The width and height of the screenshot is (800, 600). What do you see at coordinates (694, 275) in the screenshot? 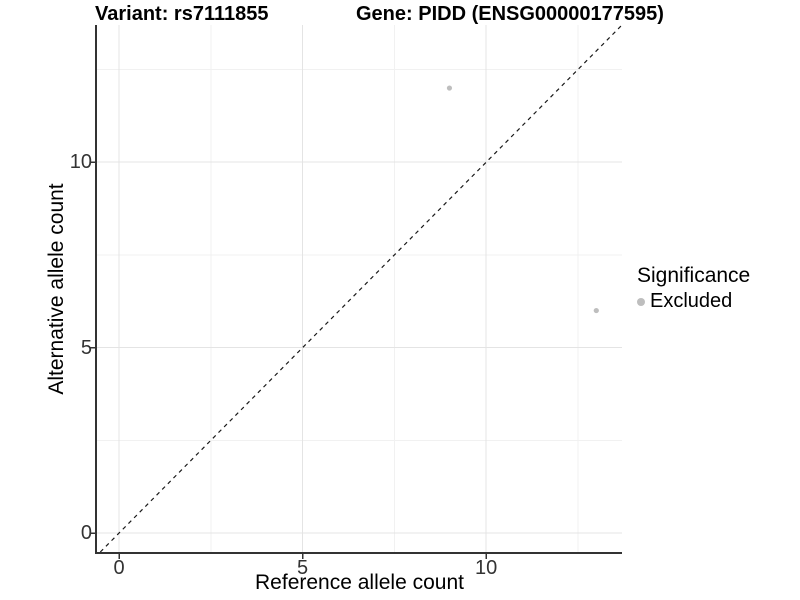
I see `legend-title: Significance` at bounding box center [694, 275].